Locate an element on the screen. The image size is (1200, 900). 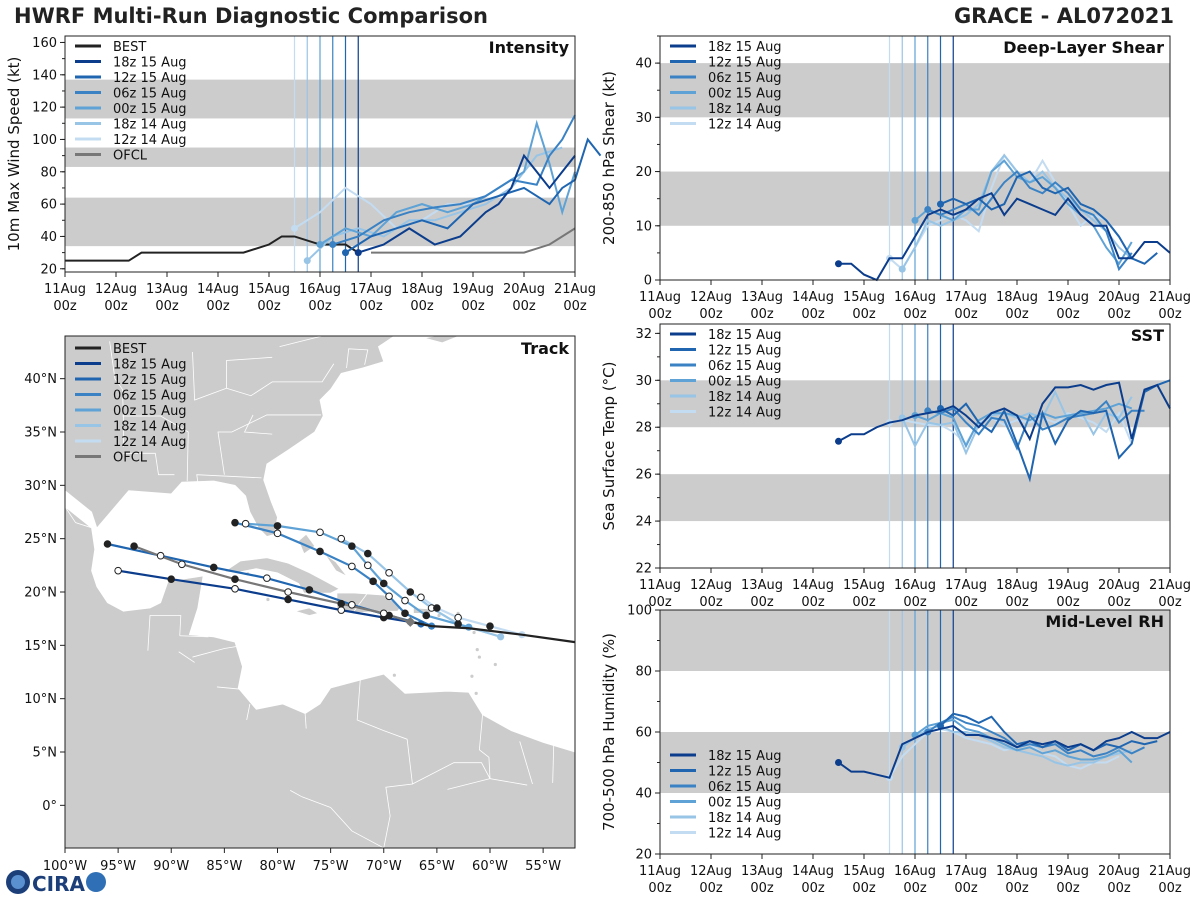
sst-xtick-label: 12Aug is located at coordinates (711, 585).